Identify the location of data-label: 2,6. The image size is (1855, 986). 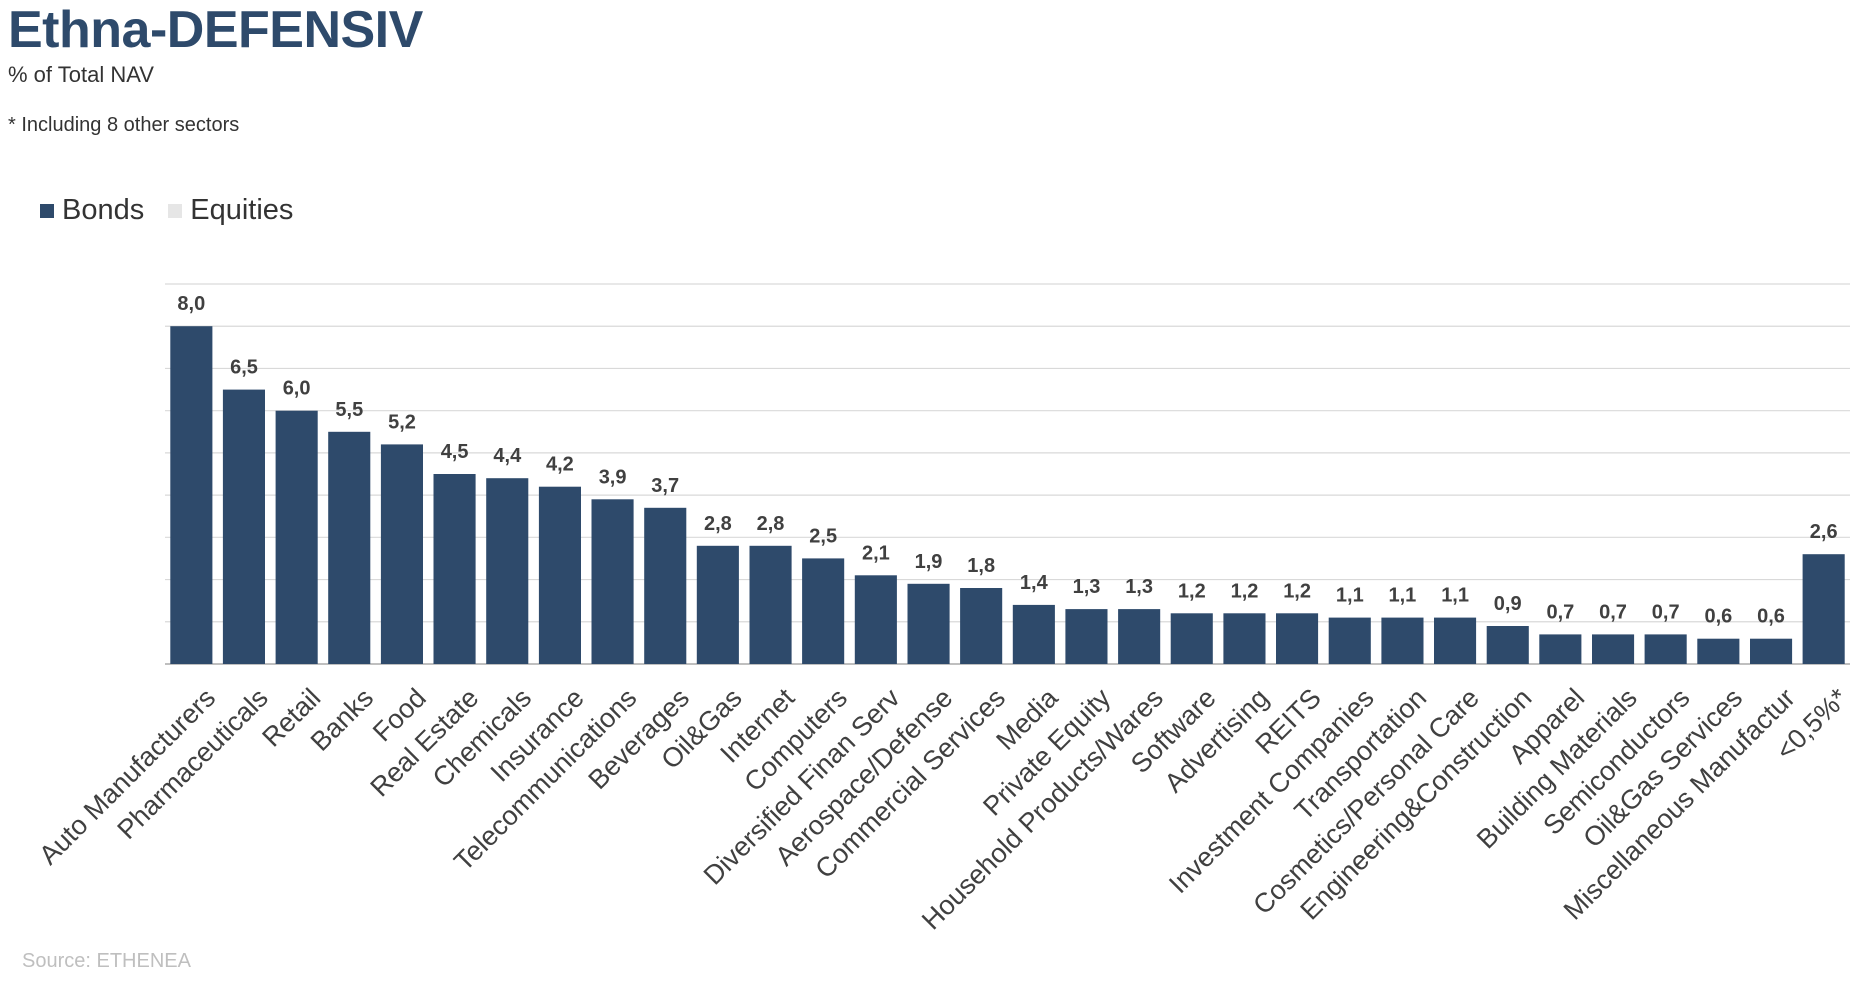
(1824, 532).